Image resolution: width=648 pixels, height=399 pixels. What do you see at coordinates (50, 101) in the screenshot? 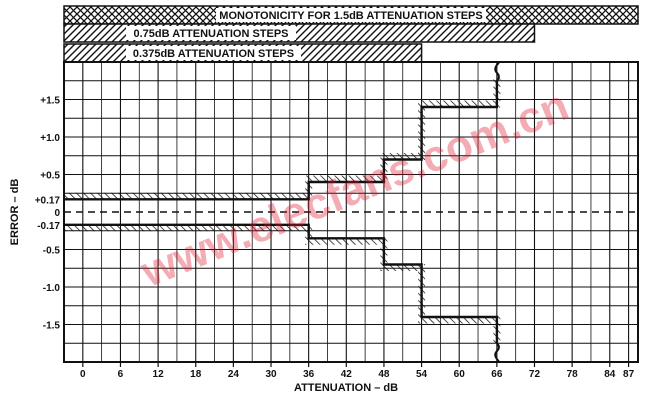
I see `y-tick-label: +1.5` at bounding box center [50, 101].